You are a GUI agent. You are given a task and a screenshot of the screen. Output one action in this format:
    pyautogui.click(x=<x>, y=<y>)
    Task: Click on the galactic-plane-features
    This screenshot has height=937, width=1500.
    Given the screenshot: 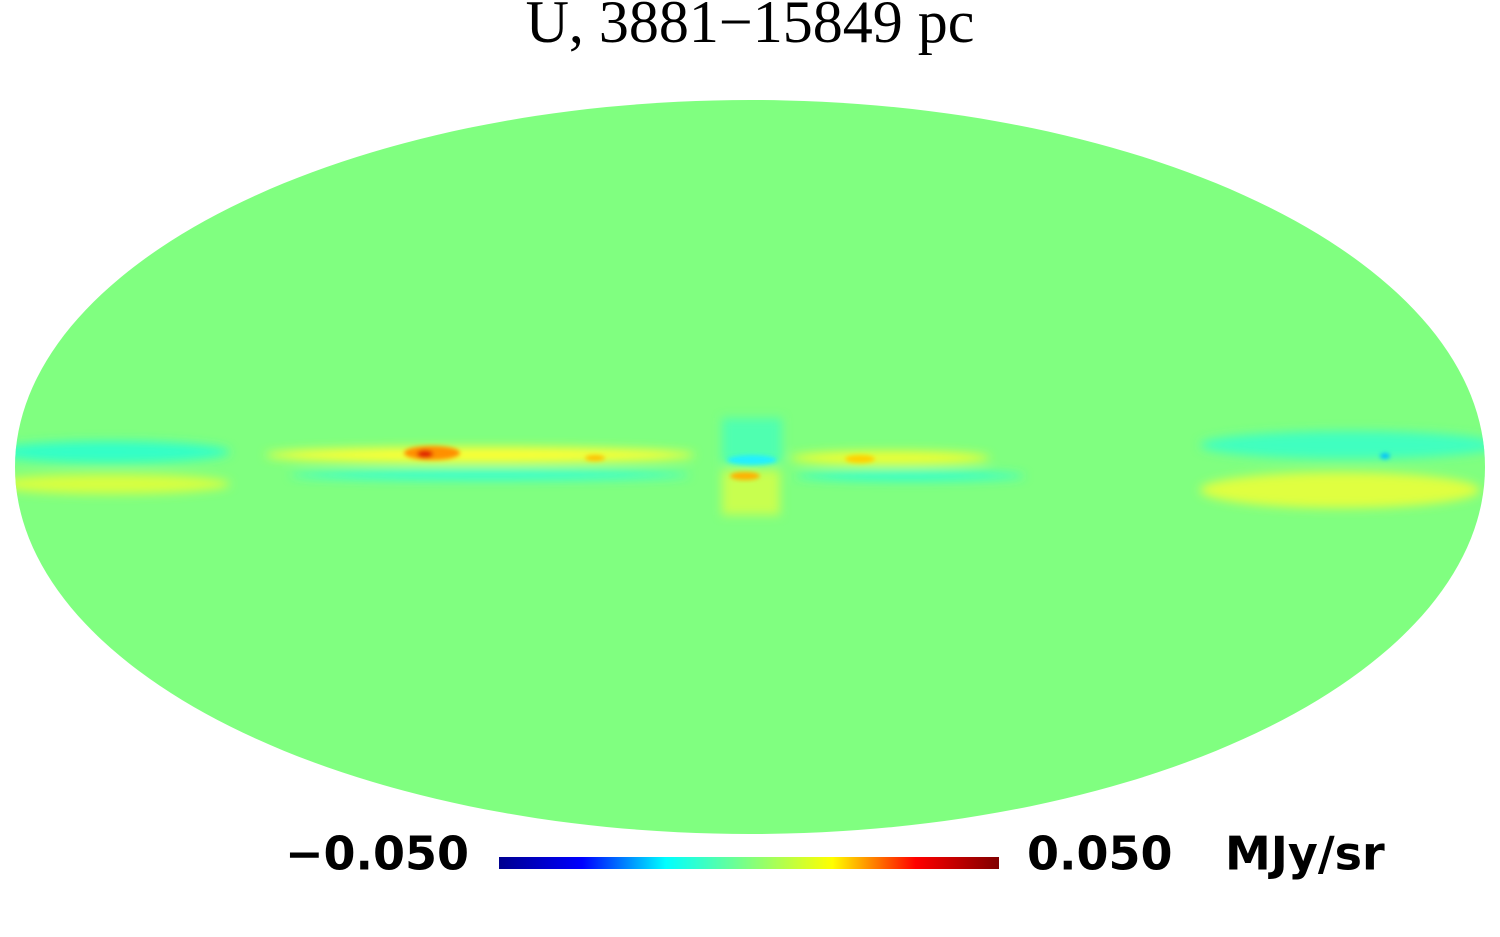 What is the action you would take?
    pyautogui.click(x=750, y=466)
    